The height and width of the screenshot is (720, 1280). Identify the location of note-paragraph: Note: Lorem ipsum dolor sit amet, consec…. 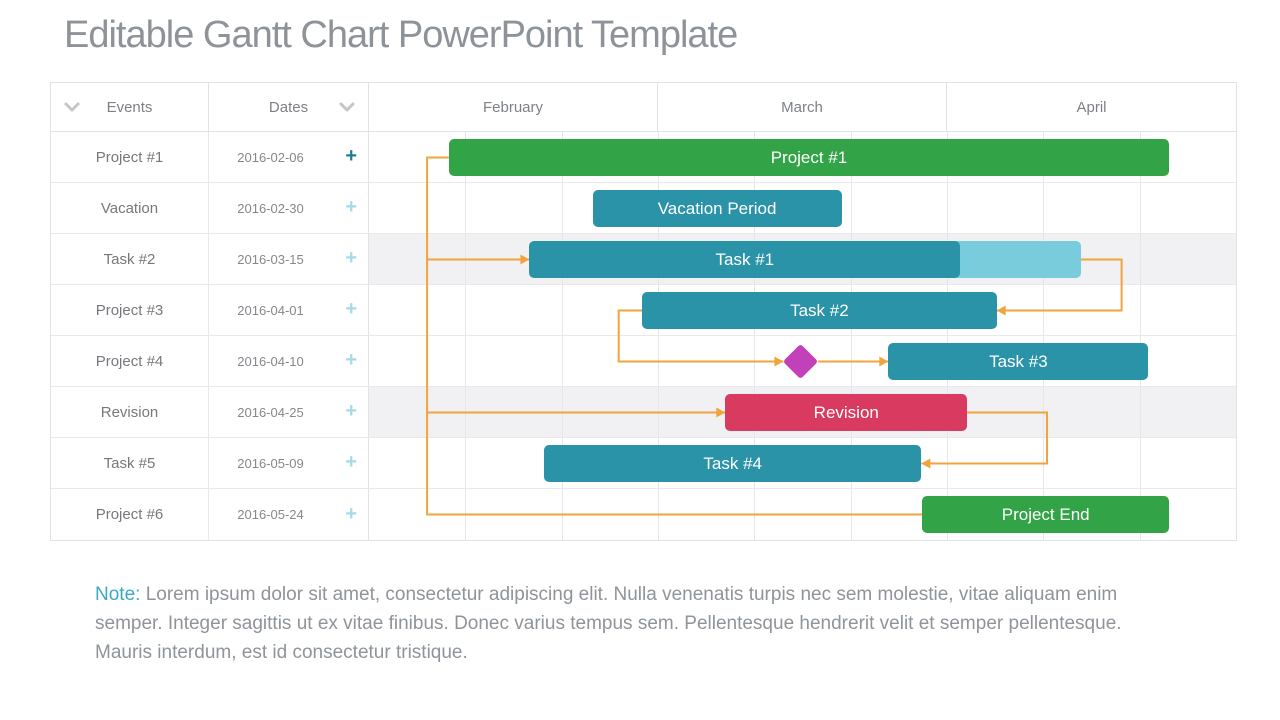
(619, 623).